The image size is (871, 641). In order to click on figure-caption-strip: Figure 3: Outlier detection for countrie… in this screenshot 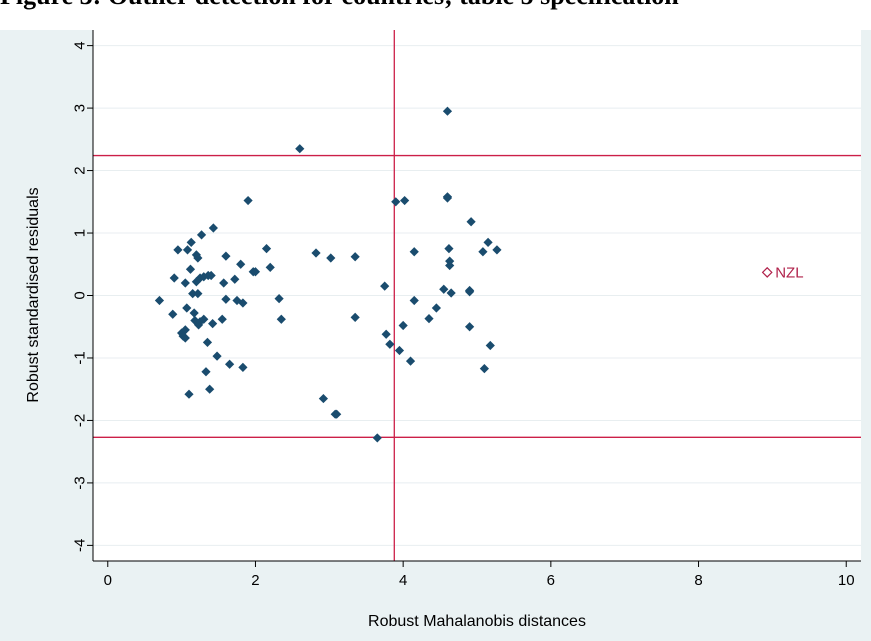, I will do `click(435, 15)`.